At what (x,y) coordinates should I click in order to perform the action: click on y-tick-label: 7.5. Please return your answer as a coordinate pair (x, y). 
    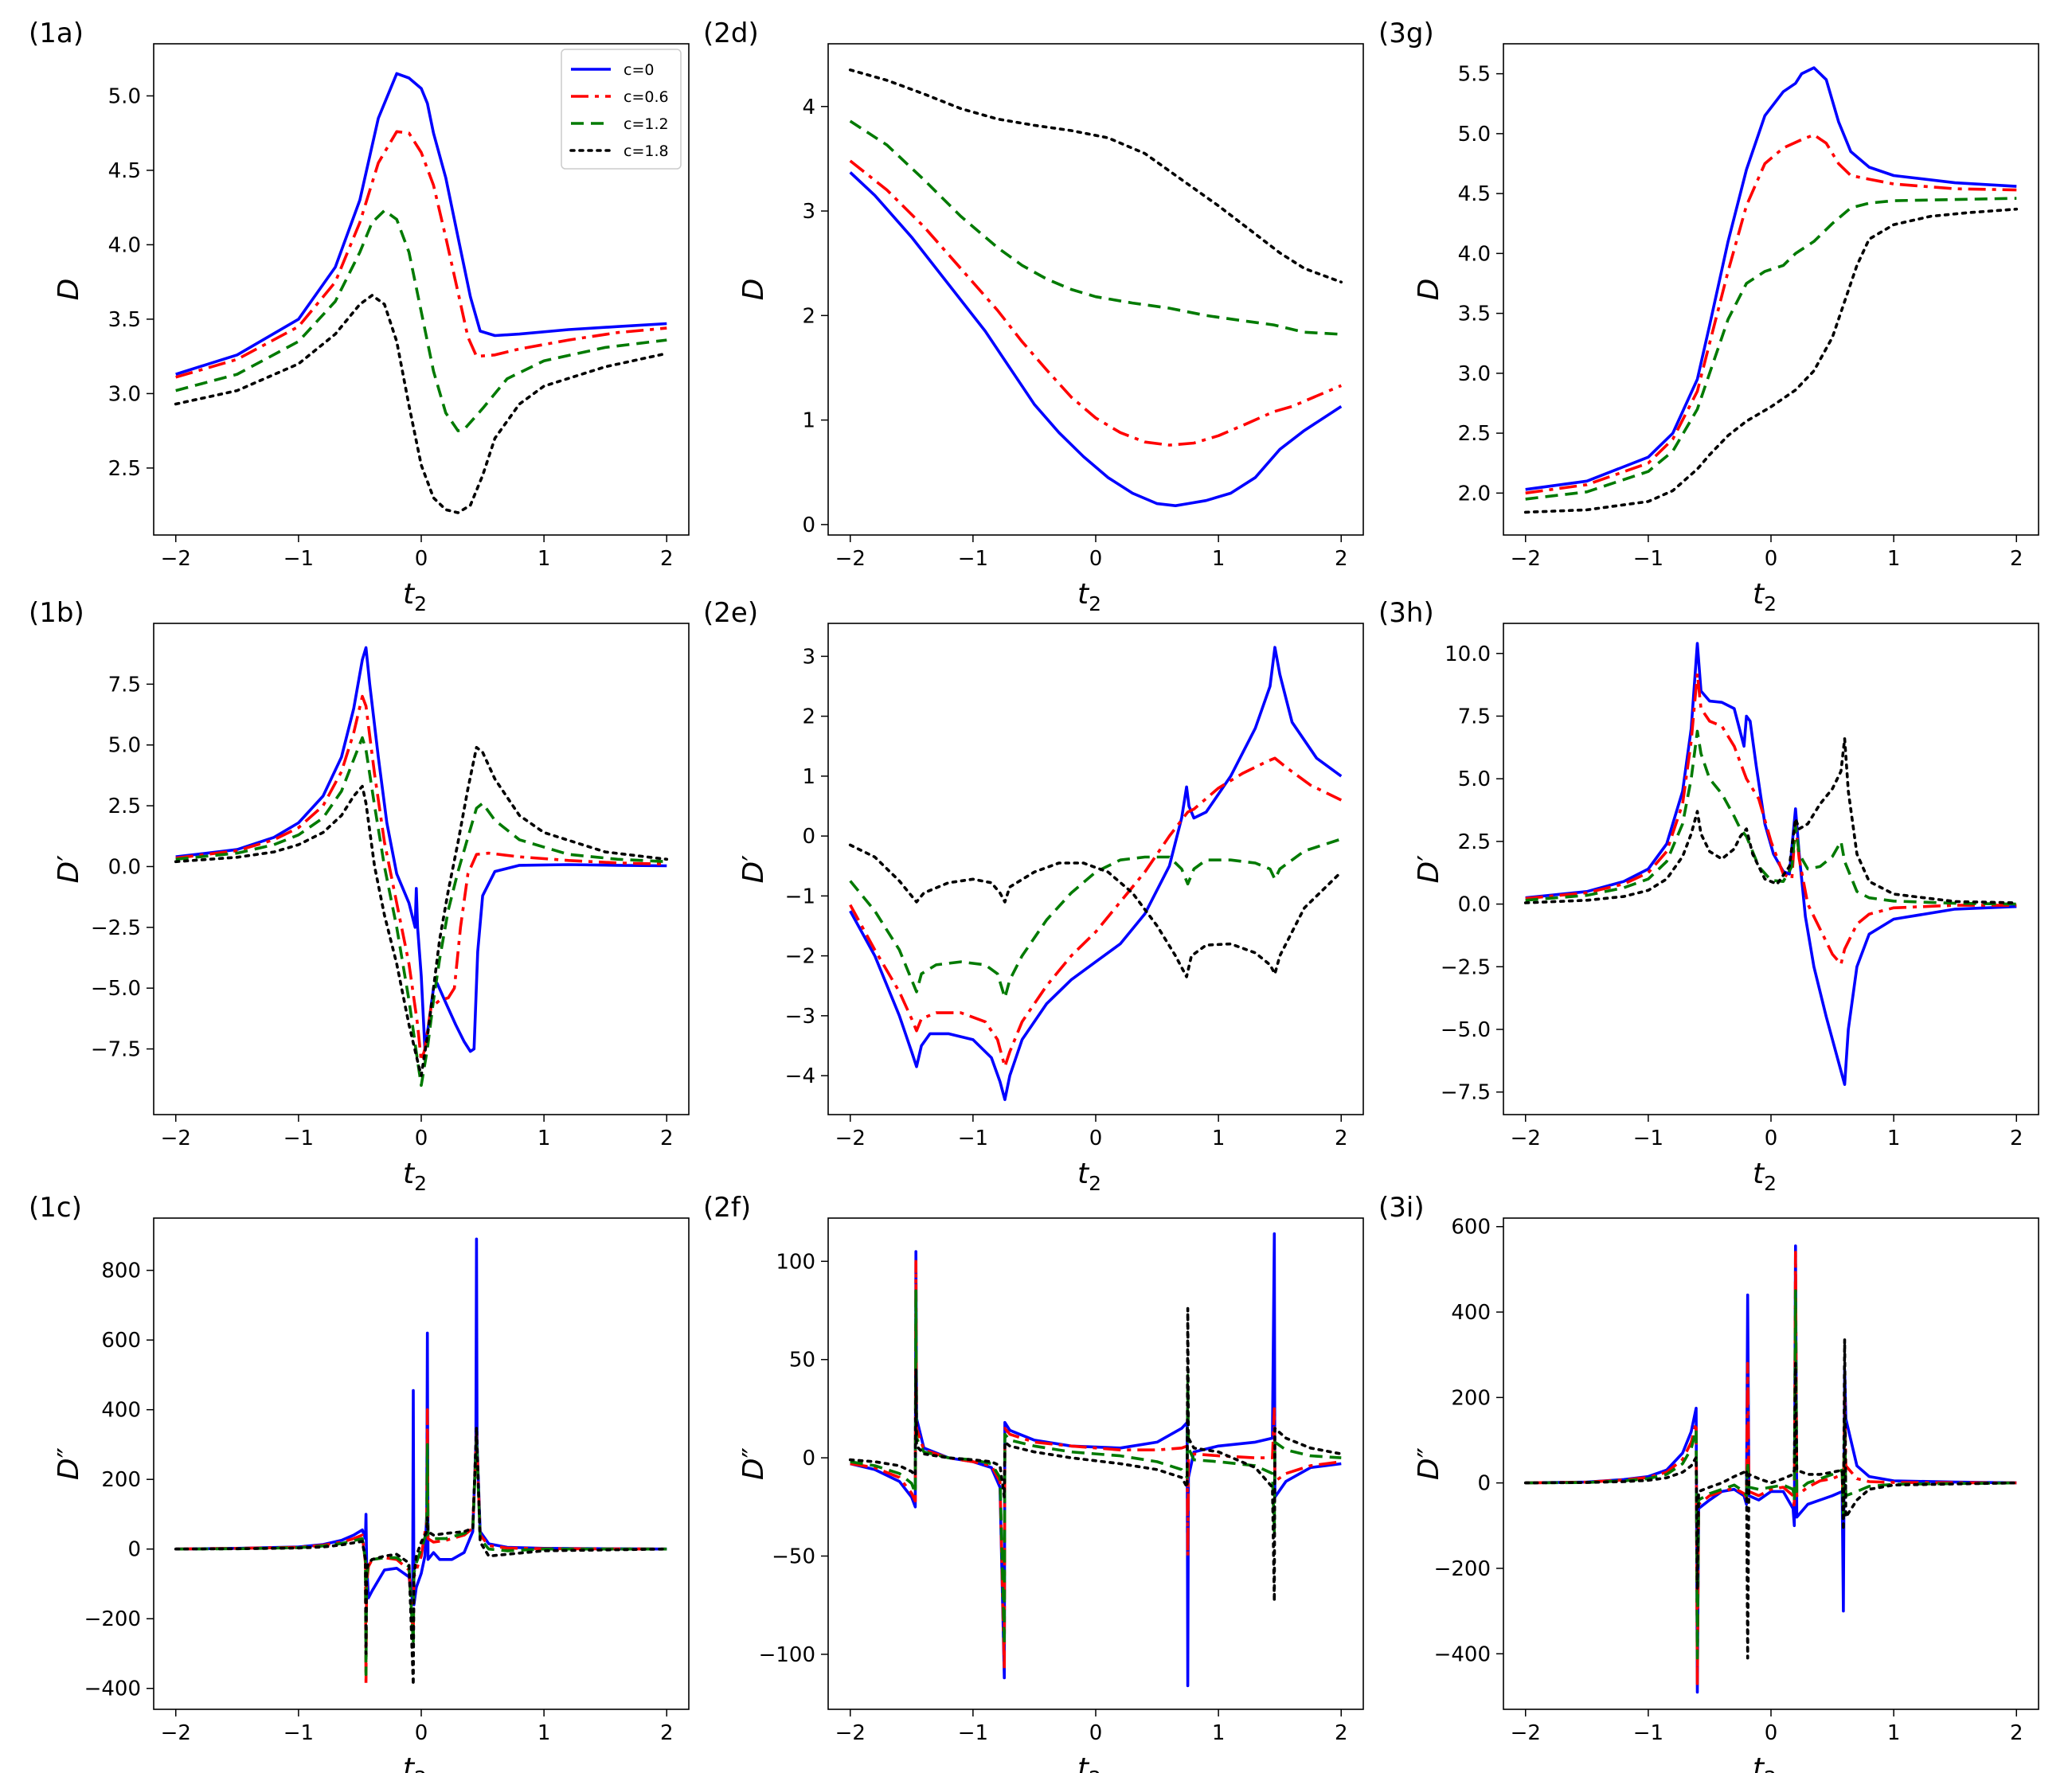
    Looking at the image, I should click on (125, 685).